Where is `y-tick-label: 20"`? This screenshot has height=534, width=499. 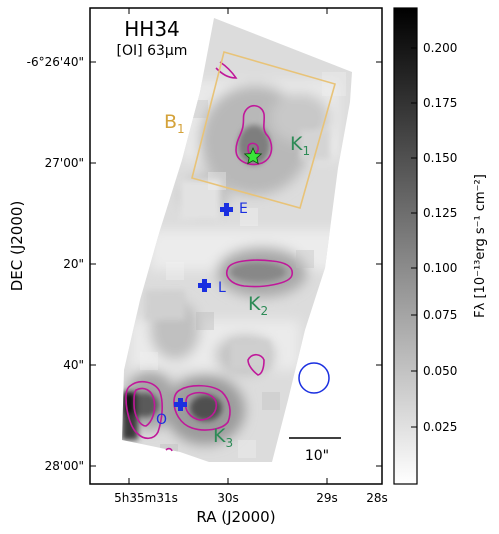
y-tick-label: 20" is located at coordinates (73, 264).